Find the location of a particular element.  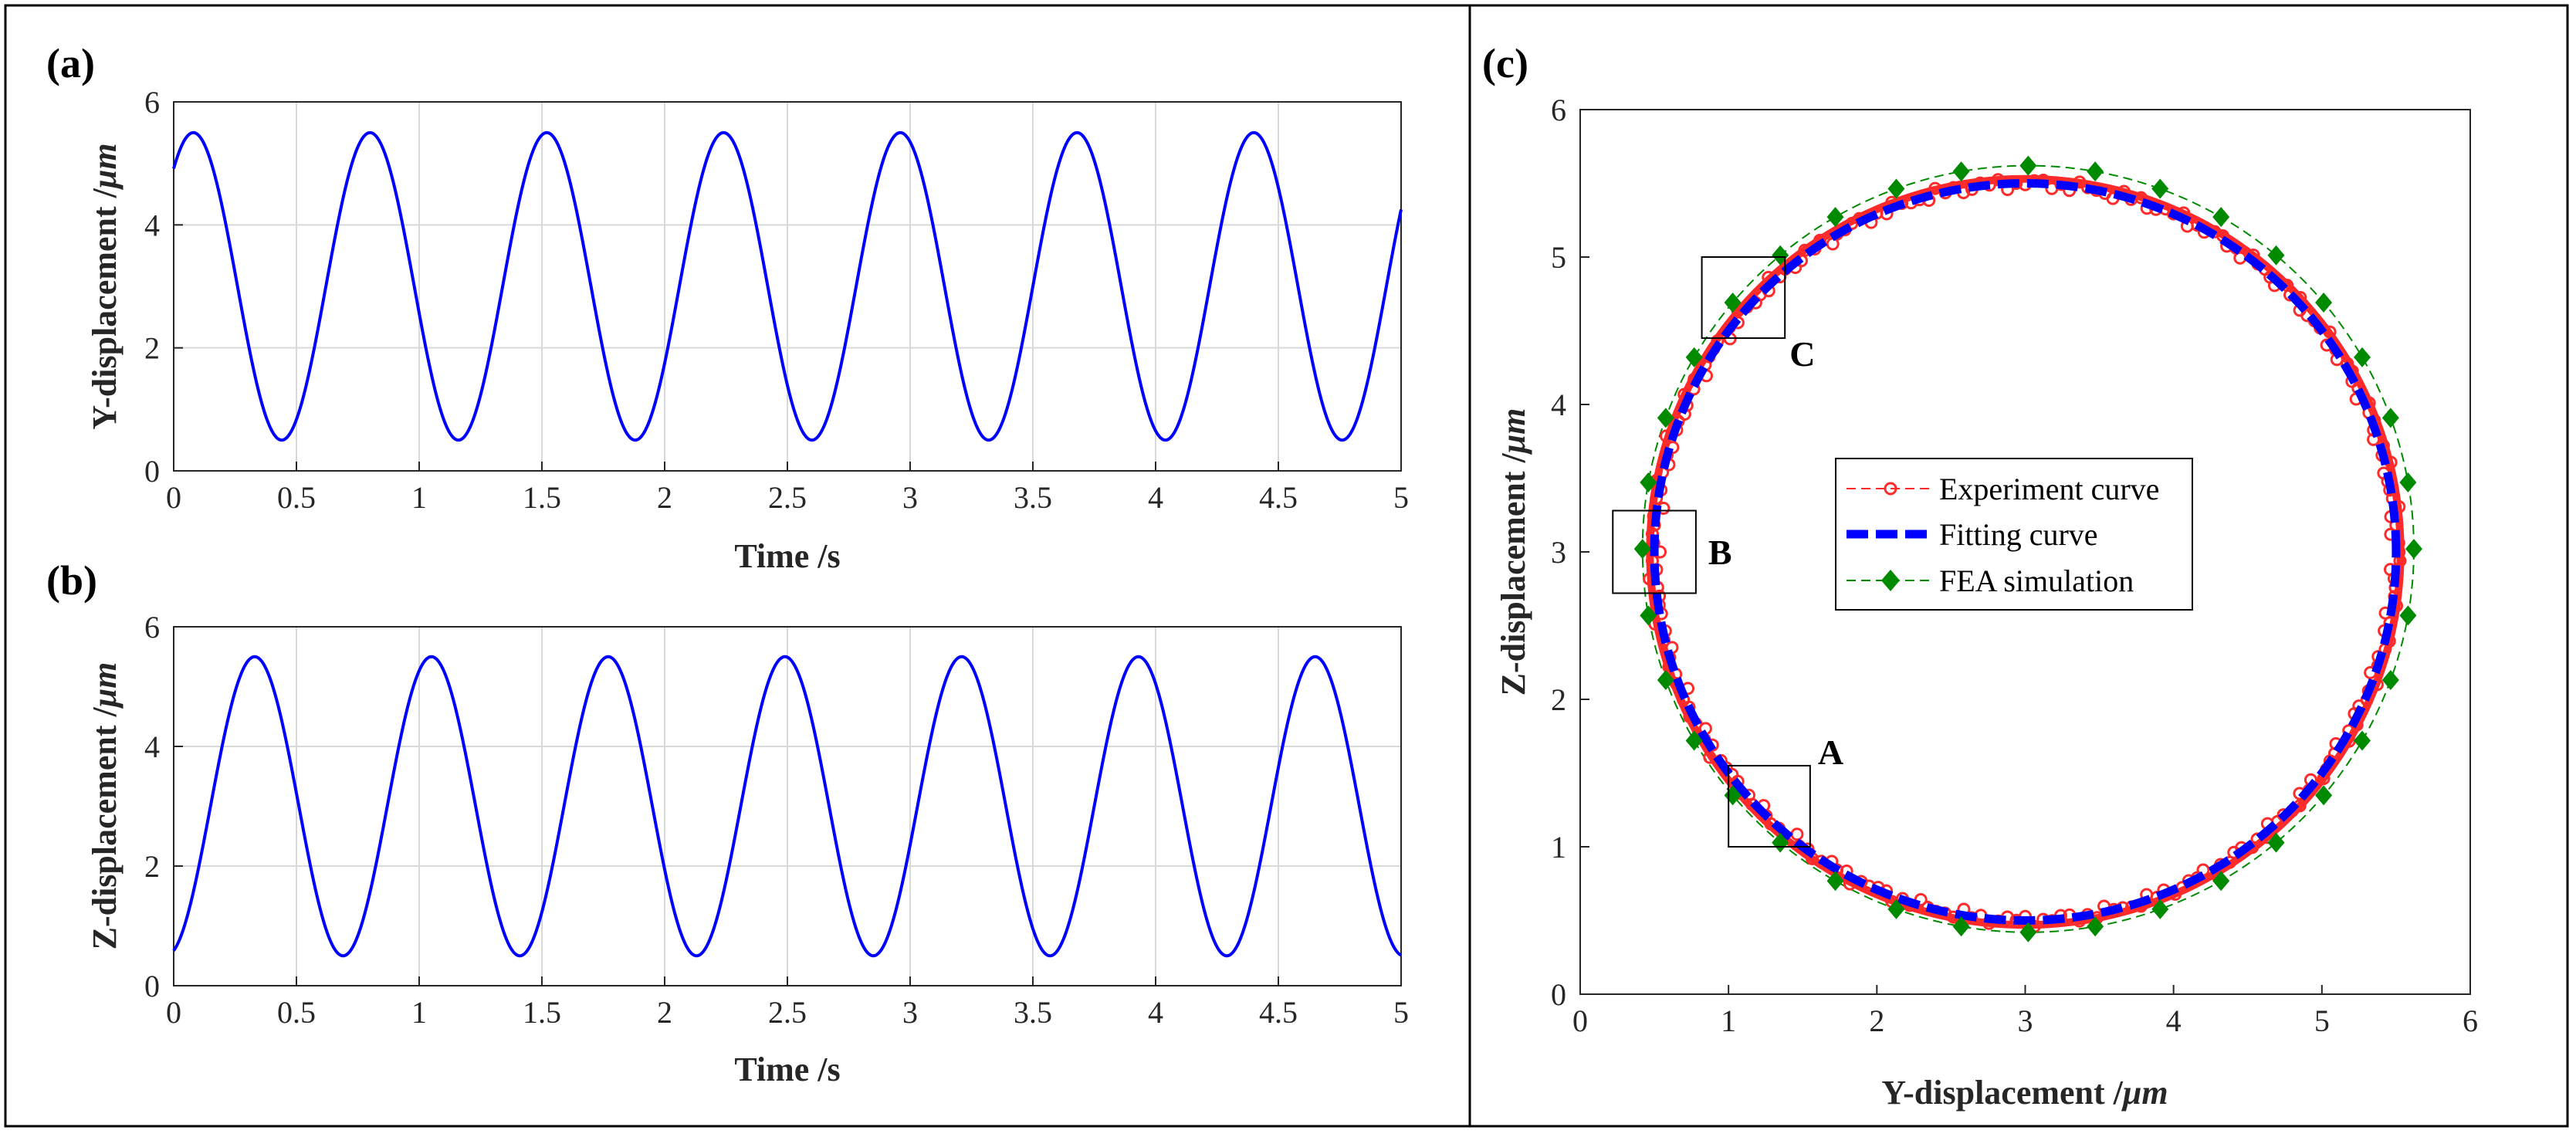

y-tick-label: 1 is located at coordinates (1559, 848).